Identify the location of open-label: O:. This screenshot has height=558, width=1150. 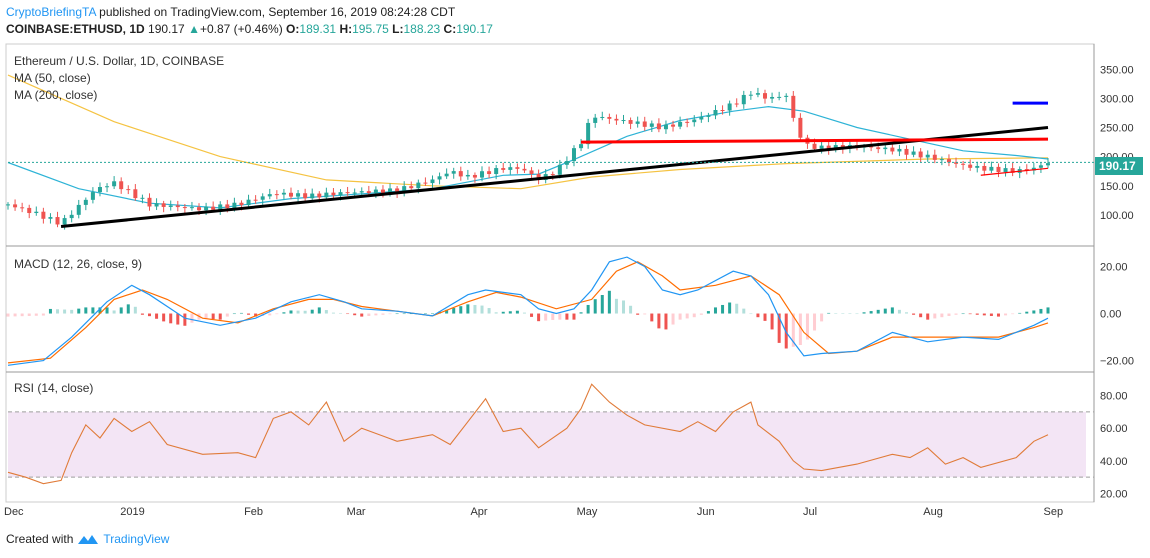
(293, 29).